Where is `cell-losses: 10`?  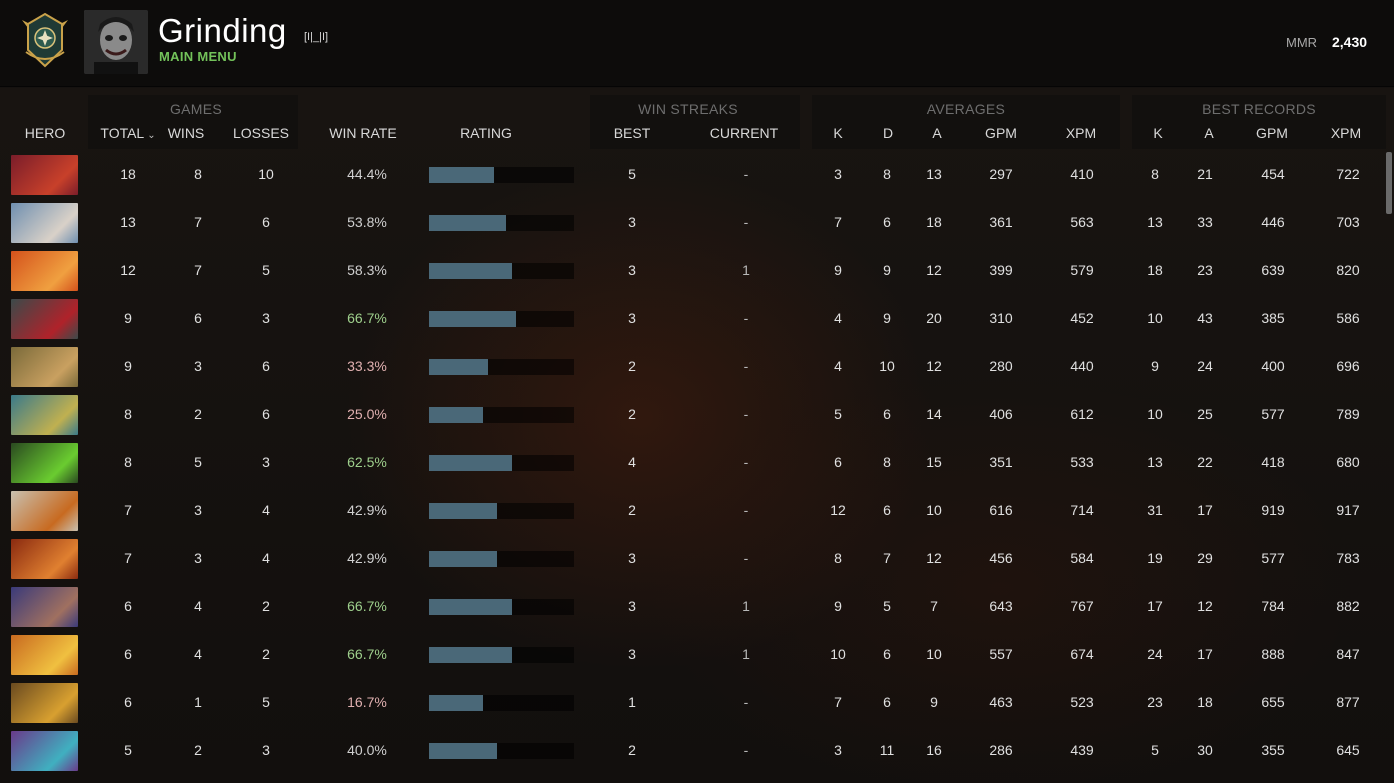
cell-losses: 10 is located at coordinates (266, 174).